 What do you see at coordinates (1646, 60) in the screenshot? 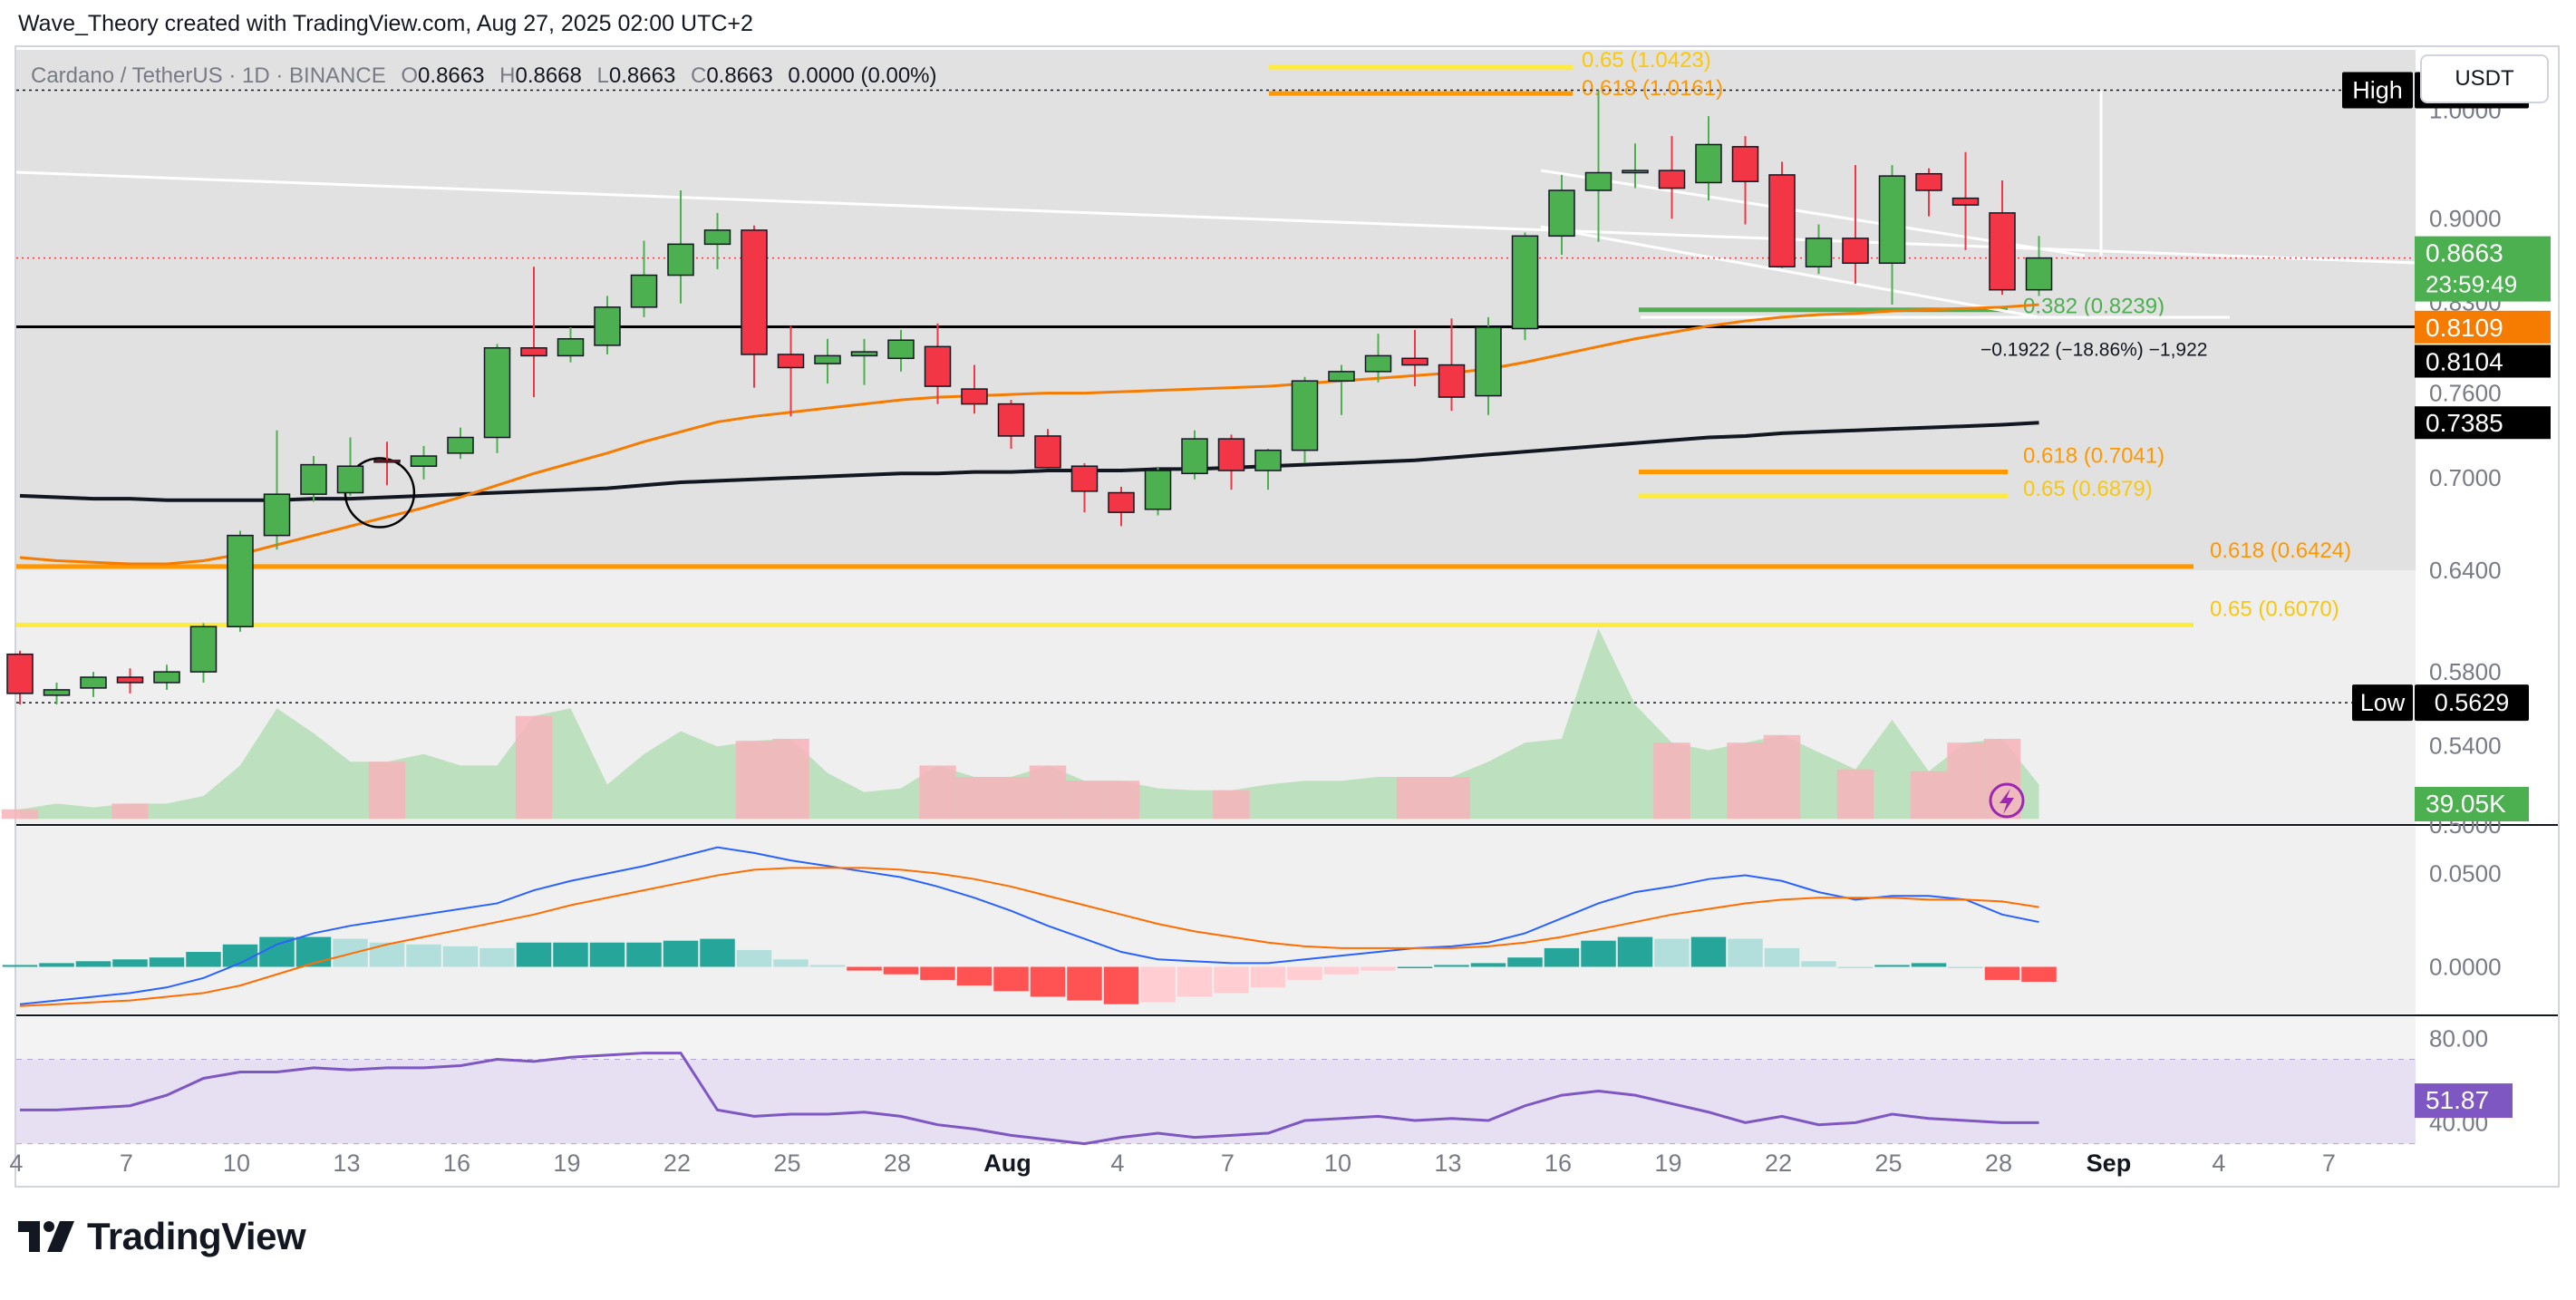
I see `fib-label: 0.65 (1.0423)` at bounding box center [1646, 60].